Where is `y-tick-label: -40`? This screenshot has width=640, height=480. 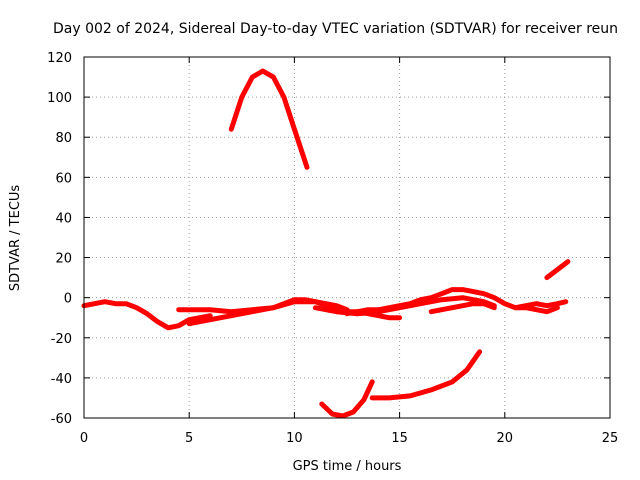
y-tick-label: -40 is located at coordinates (61, 379).